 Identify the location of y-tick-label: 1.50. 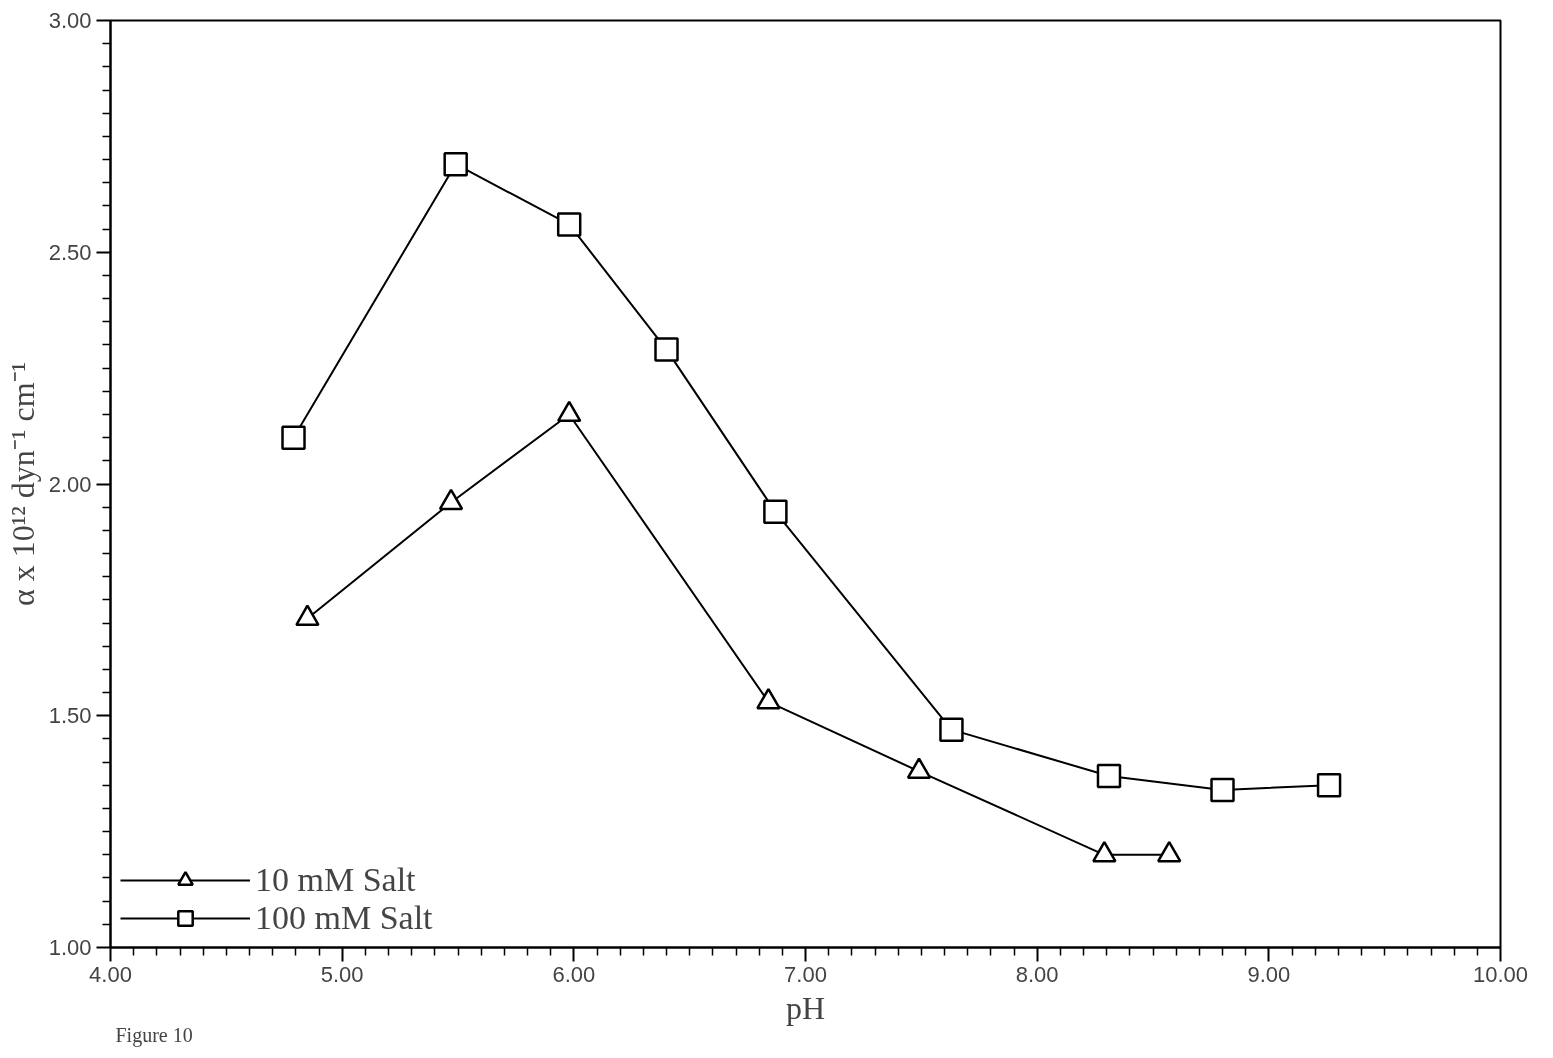
(70, 716).